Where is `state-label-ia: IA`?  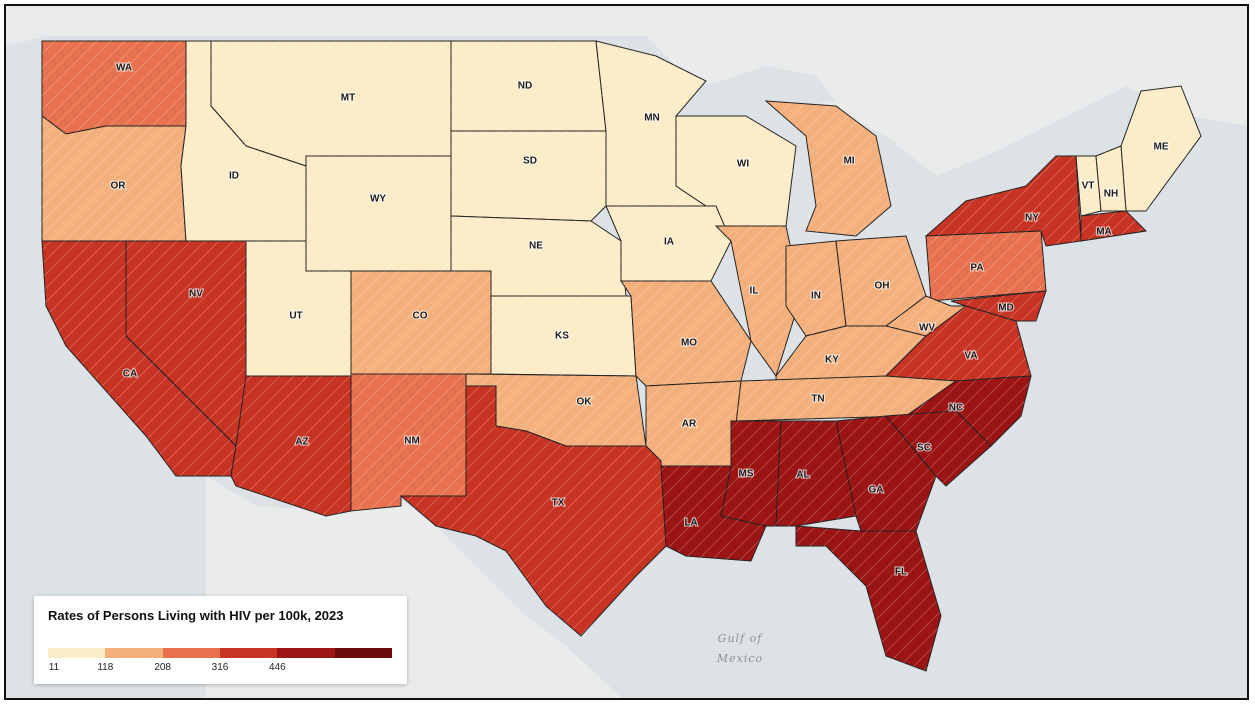
state-label-ia: IA is located at coordinates (669, 242).